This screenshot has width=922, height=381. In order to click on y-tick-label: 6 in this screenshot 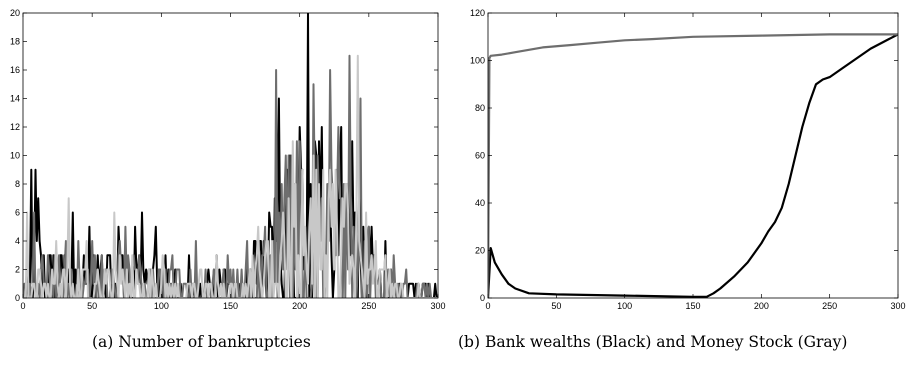, I will do `click(17, 213)`.